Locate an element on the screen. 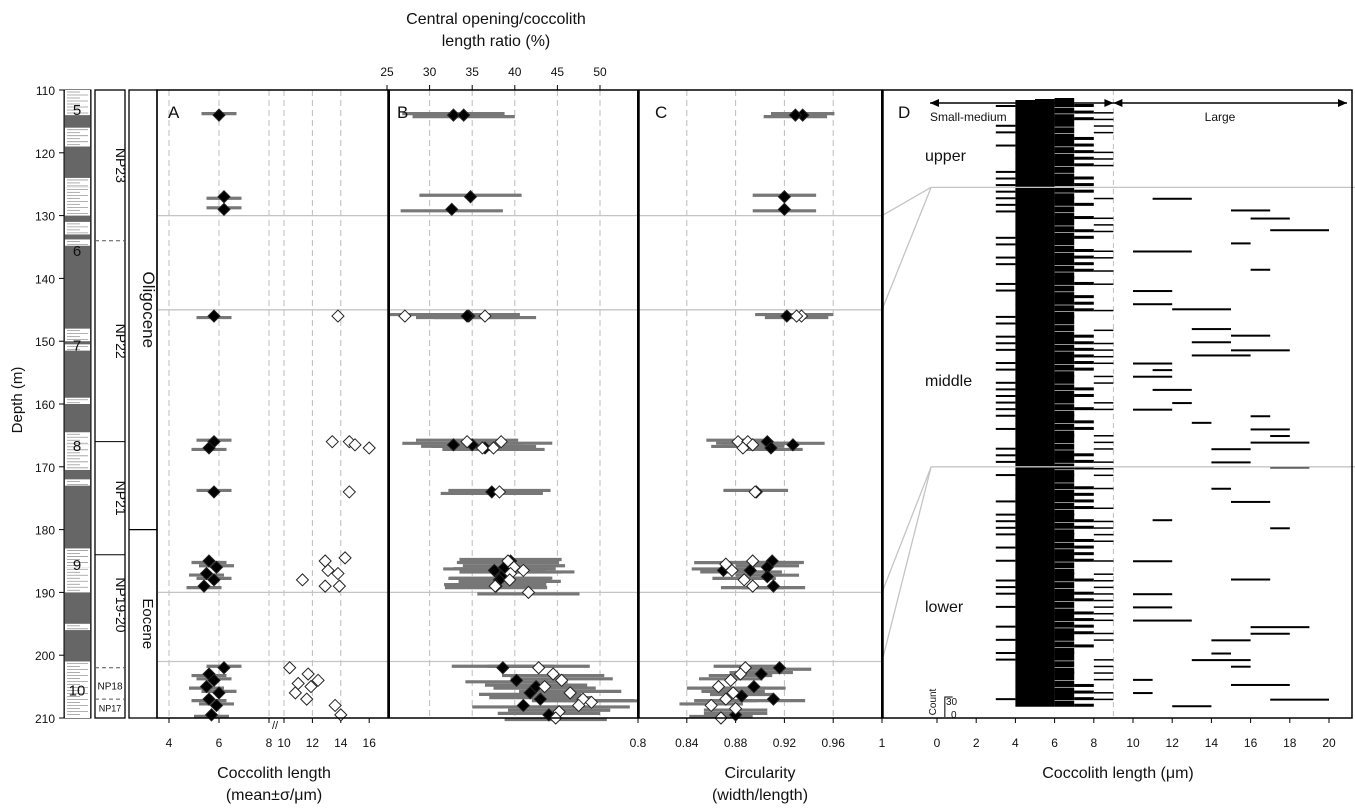 Image resolution: width=1355 pixels, height=810 pixels. a-tick-label: 10 is located at coordinates (284, 743).